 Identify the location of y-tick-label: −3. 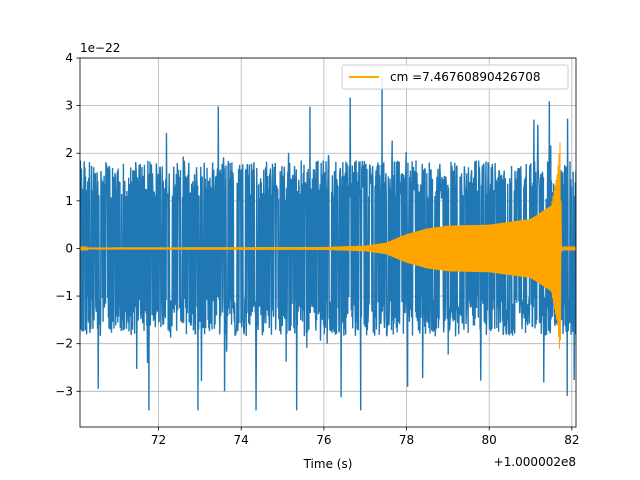
(64, 391).